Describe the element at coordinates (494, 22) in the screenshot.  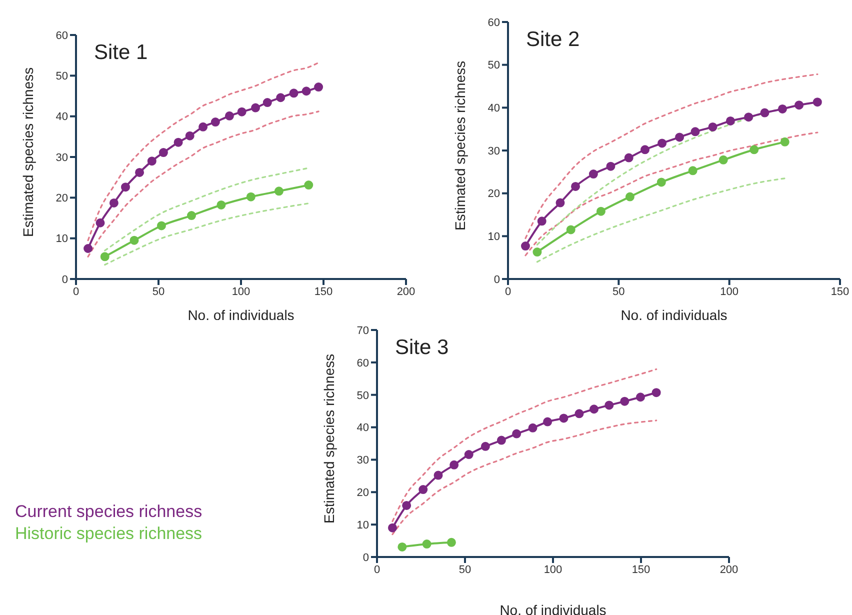
I see `y-tick-label: 60` at that location.